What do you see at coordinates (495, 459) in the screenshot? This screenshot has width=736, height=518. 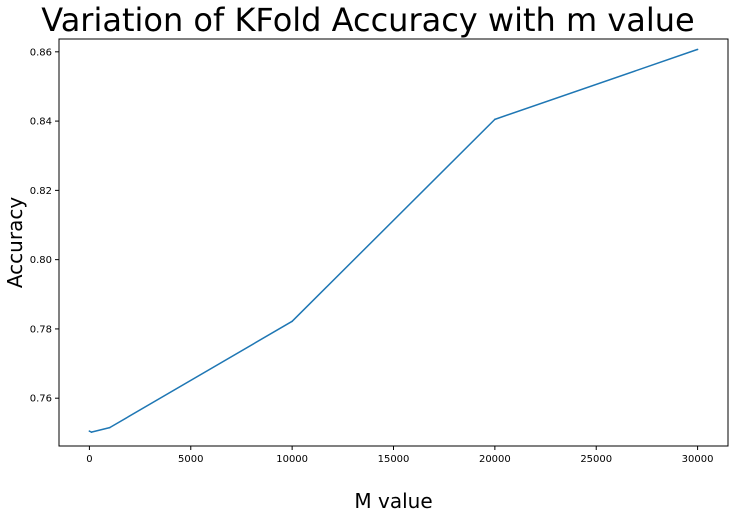 I see `x-tick-label: 20000` at bounding box center [495, 459].